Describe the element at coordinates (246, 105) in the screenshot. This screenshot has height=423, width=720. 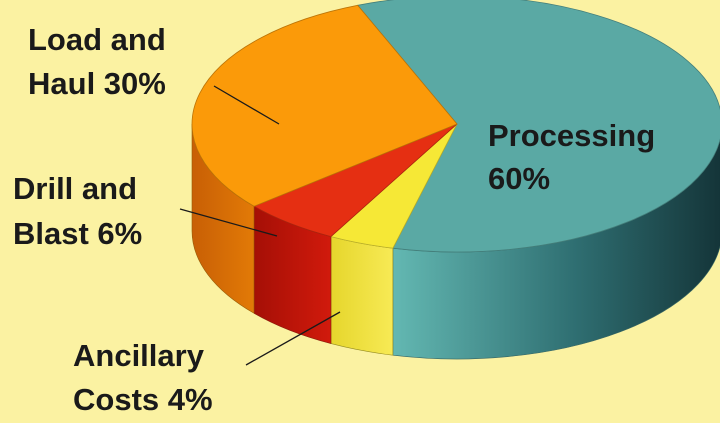
I see `leader-line-load-and` at that location.